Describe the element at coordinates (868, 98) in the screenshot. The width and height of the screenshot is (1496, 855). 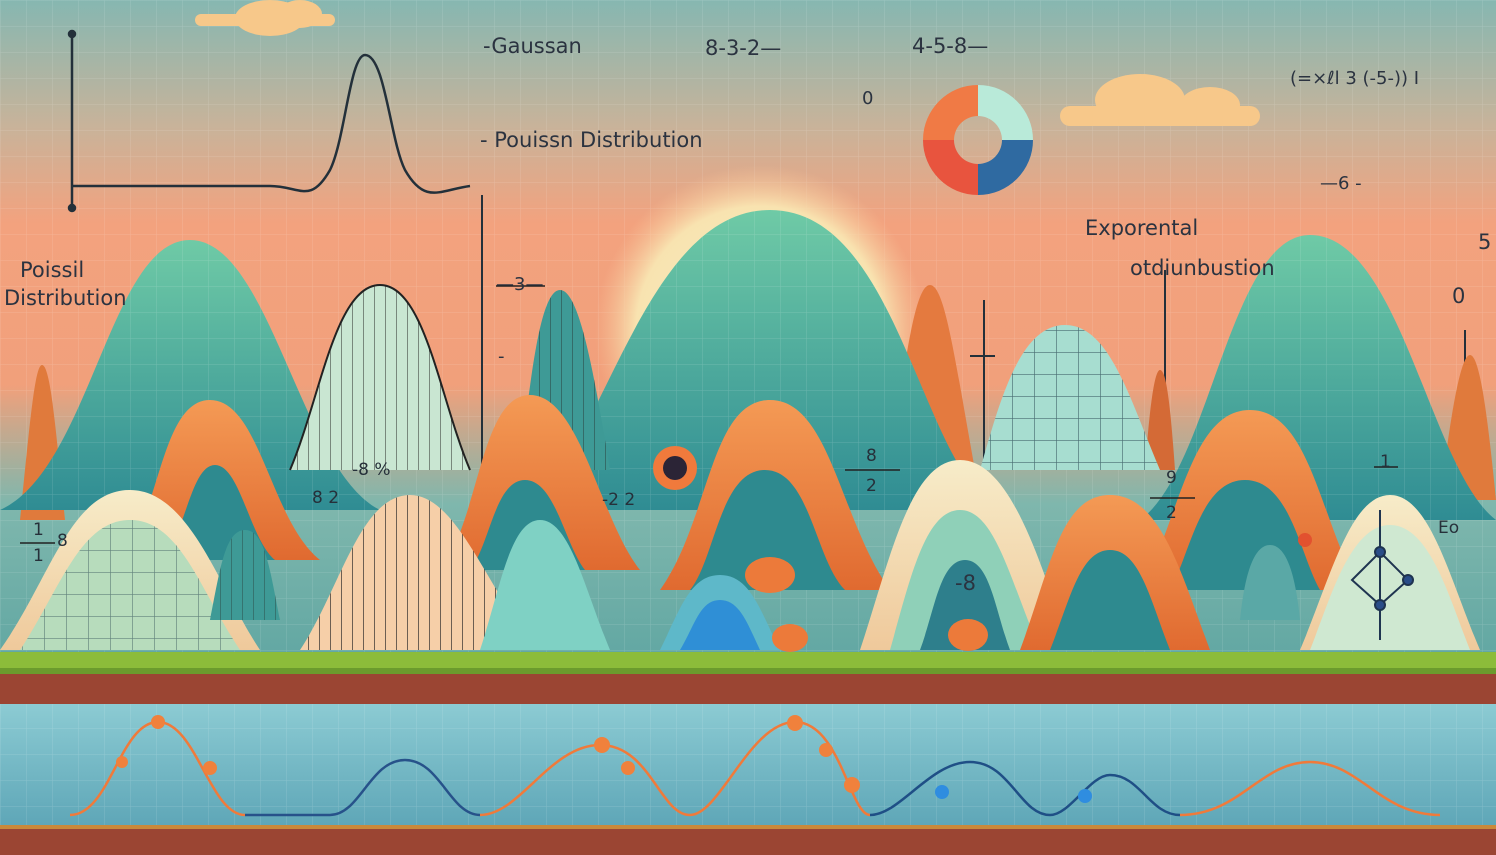
I see `label-zero-top: 0` at that location.